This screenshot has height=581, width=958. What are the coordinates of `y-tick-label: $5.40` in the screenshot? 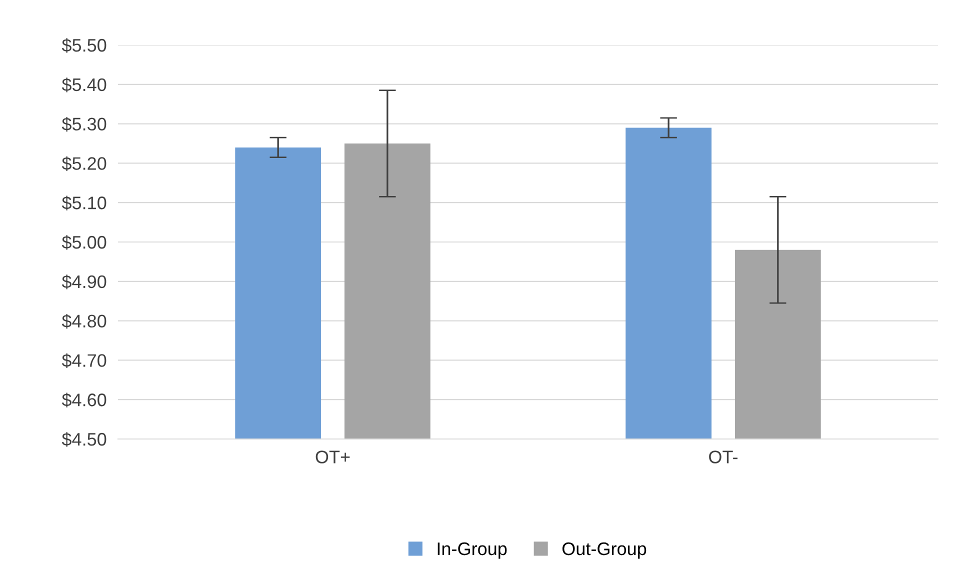 It's located at (84, 85).